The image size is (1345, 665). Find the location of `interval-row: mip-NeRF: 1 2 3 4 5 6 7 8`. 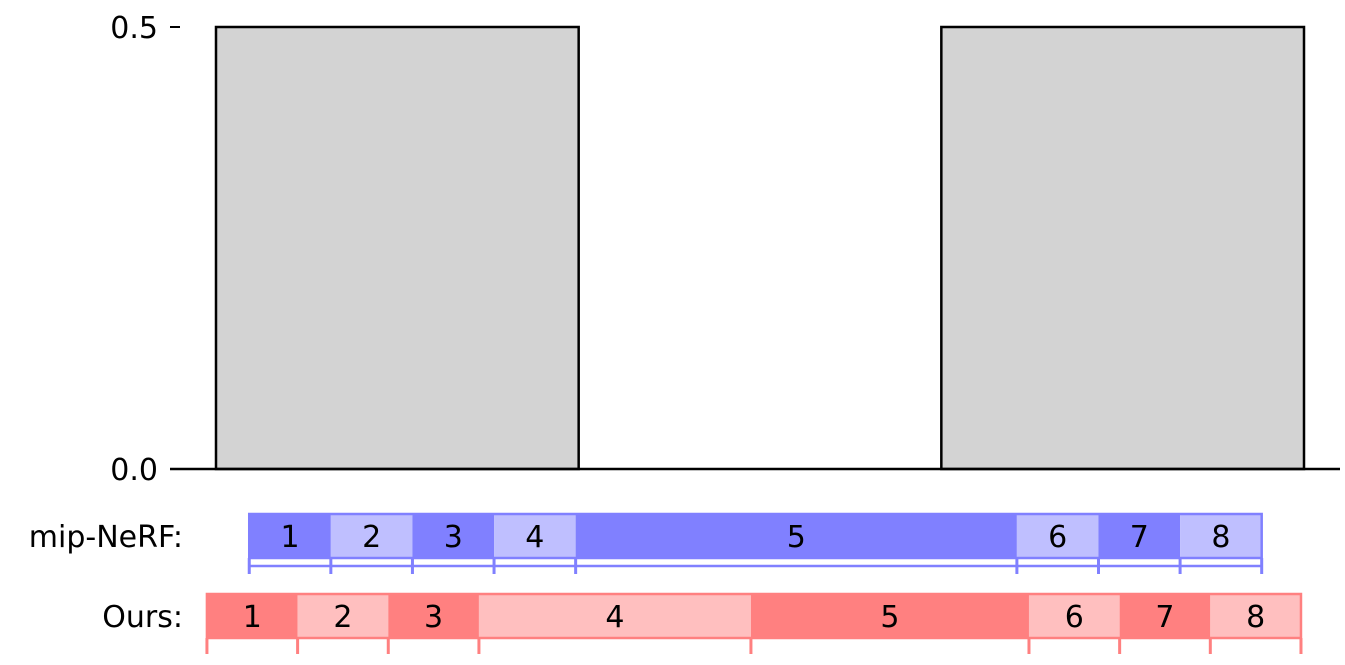

interval-row: mip-NeRF: 1 2 3 4 5 6 7 8 is located at coordinates (646, 543).